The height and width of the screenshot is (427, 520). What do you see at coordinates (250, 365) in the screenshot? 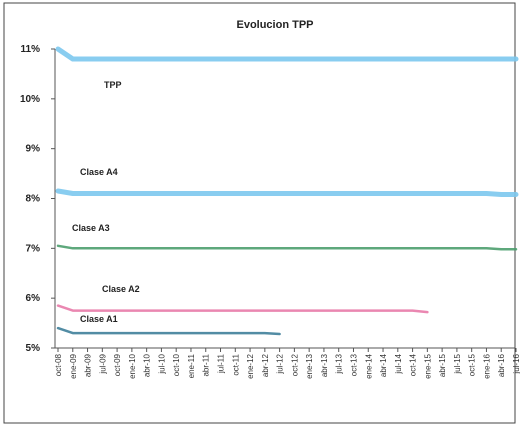
I see `x-tick-label: ene-12` at bounding box center [250, 365].